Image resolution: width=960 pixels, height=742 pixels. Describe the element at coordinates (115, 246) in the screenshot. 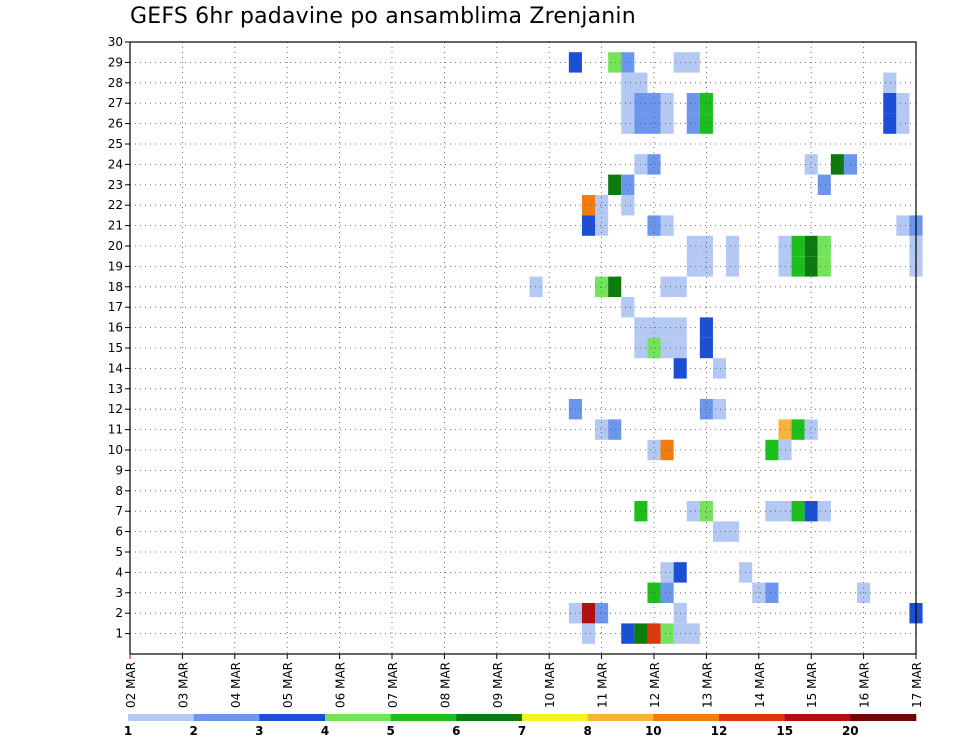

I see `y-tick-label: 20` at that location.